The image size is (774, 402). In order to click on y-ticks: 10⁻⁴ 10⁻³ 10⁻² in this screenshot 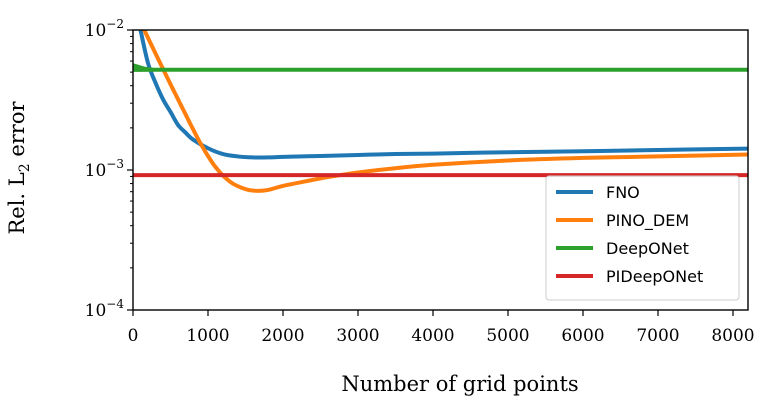, I will do `click(109, 169)`.